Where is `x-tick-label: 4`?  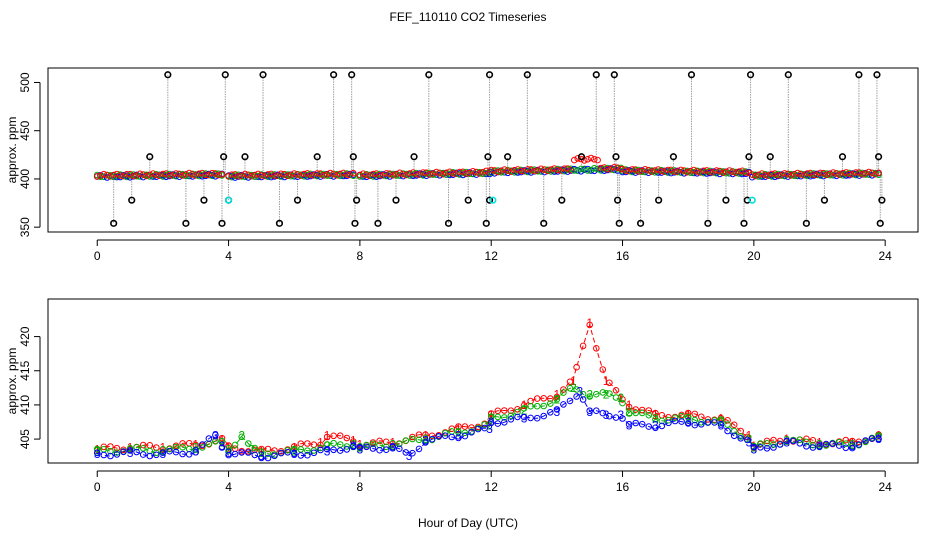 x-tick-label: 4 is located at coordinates (228, 256).